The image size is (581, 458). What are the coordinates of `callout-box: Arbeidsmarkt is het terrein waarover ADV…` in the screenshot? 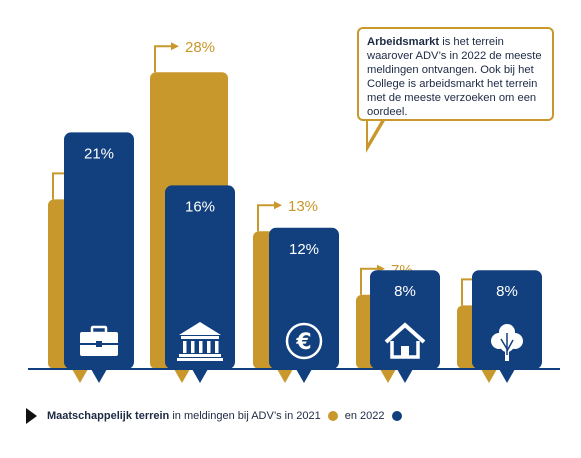 It's located at (455, 74).